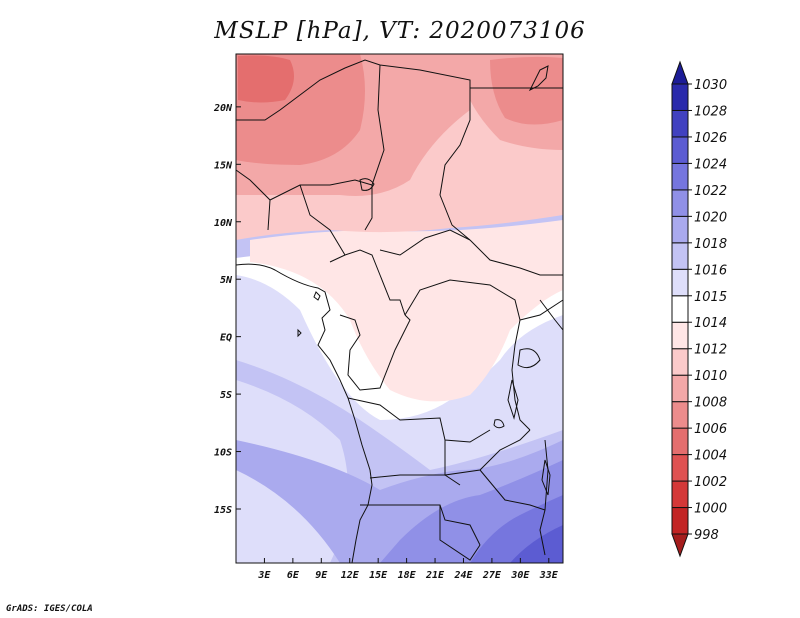  What do you see at coordinates (455, 174) in the screenshot?
I see `border-chad-east` at bounding box center [455, 174].